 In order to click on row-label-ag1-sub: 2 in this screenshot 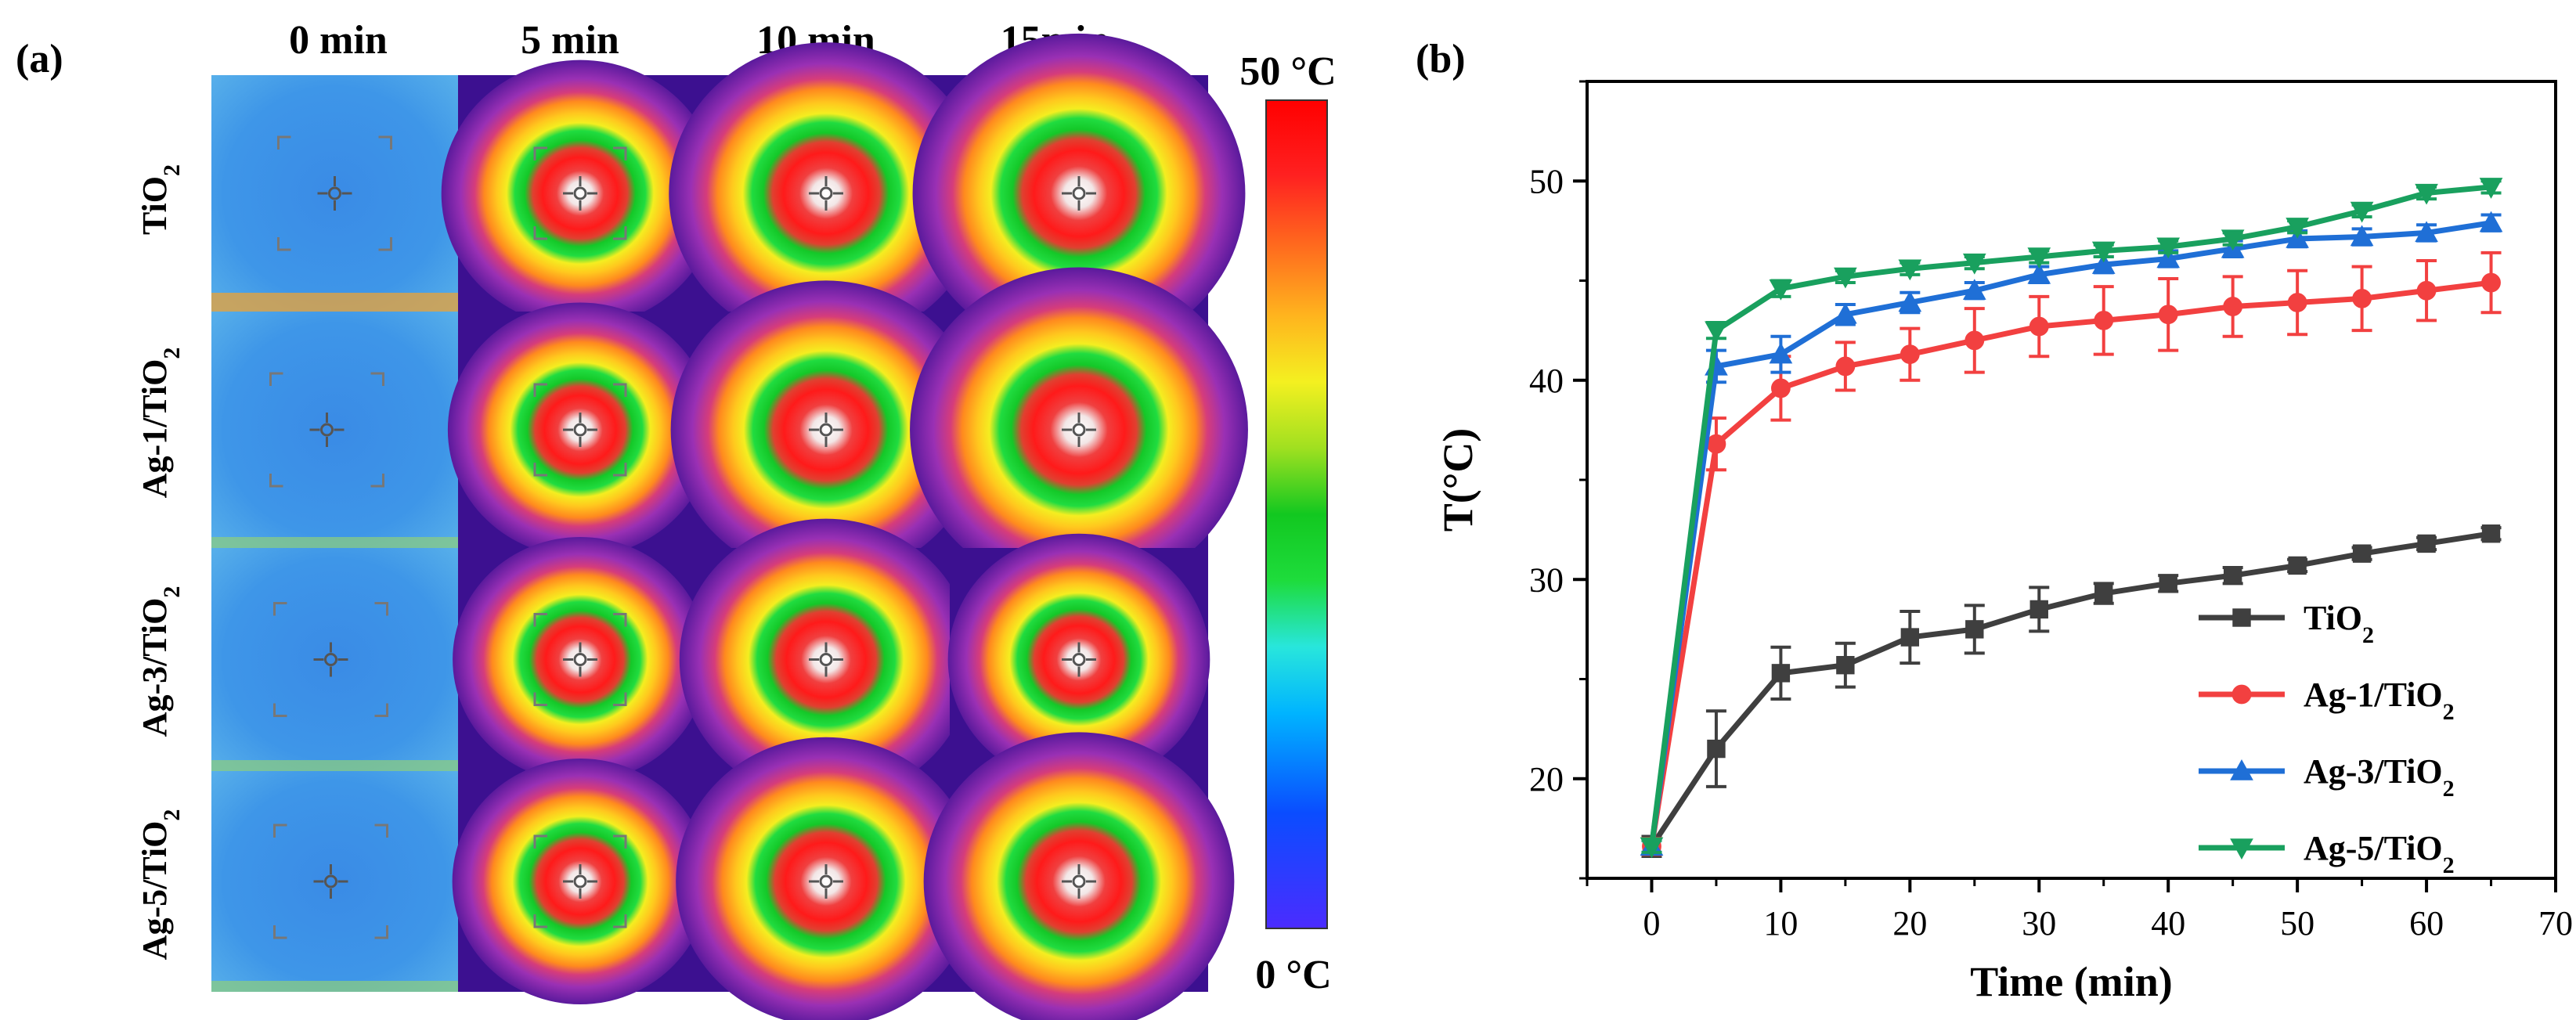, I will do `click(172, 353)`.